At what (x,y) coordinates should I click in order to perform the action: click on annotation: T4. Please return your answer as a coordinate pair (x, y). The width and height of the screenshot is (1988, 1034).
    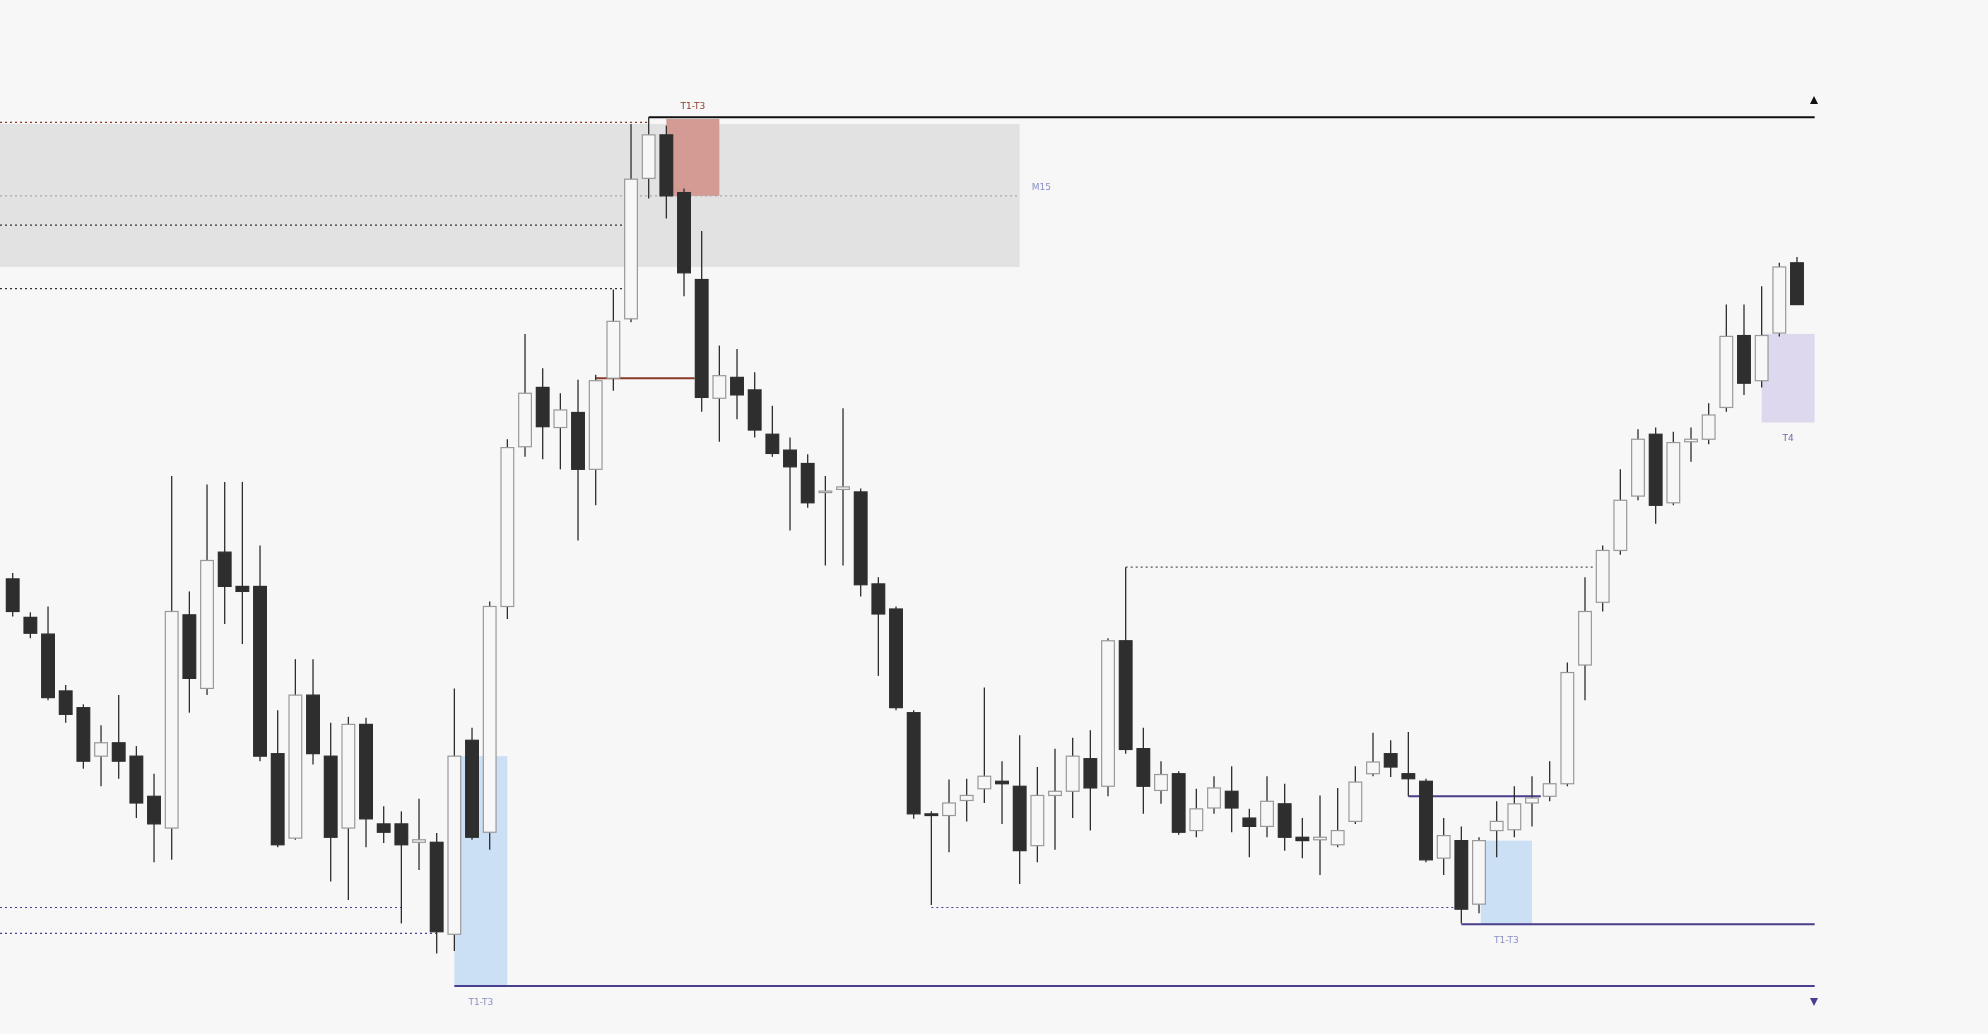
    Looking at the image, I should click on (1788, 438).